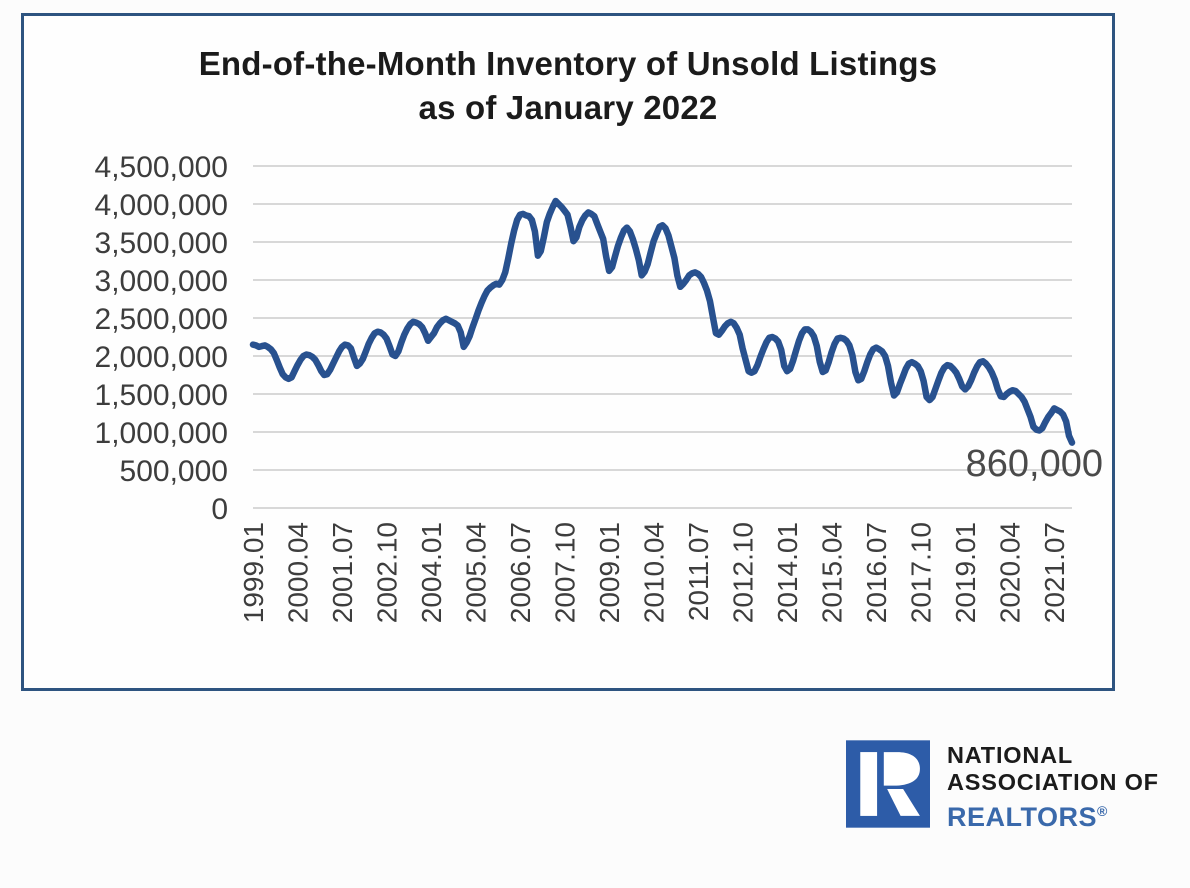 This screenshot has width=1190, height=888. I want to click on y-axis-tick-label: 2,000,000, so click(161, 357).